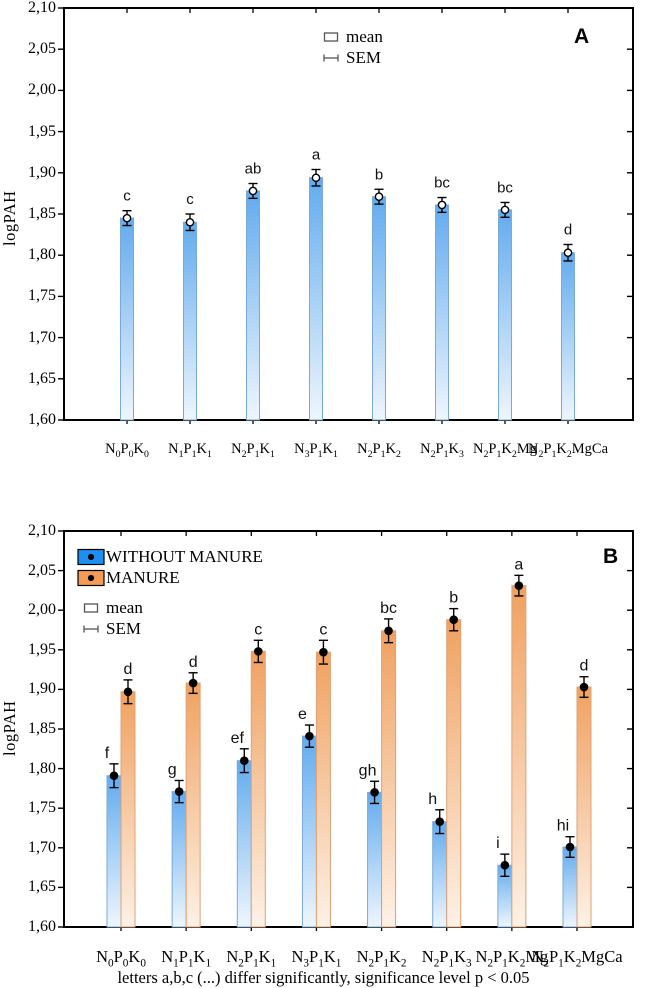  Describe the element at coordinates (143, 577) in the screenshot. I see `legend-label: MANURE` at that location.